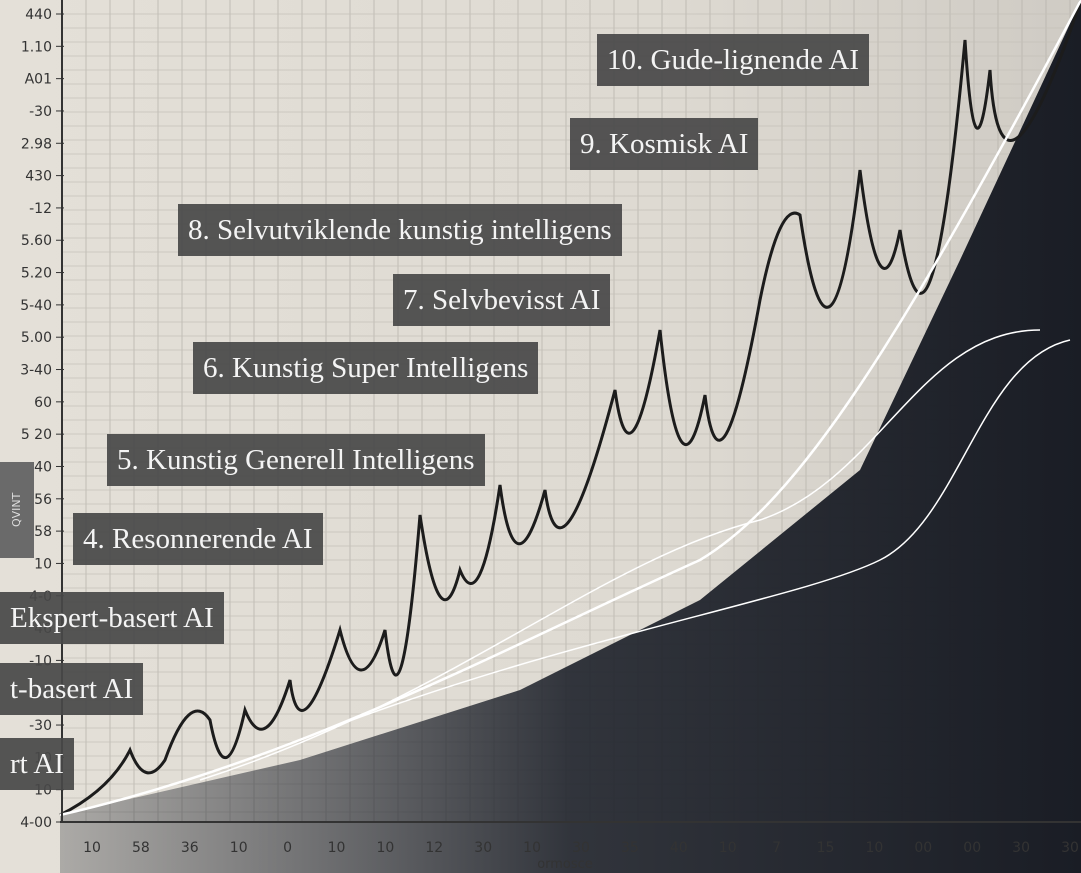 This screenshot has width=1081, height=873. I want to click on stage-label: 5. Kunstig Generell Intelligens, so click(296, 460).